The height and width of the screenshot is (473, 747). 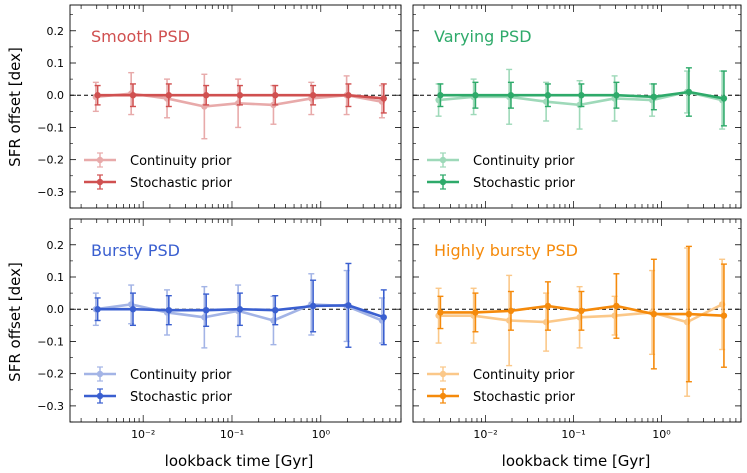 I want to click on y-tick-label: 0.2, so click(x=56, y=245).